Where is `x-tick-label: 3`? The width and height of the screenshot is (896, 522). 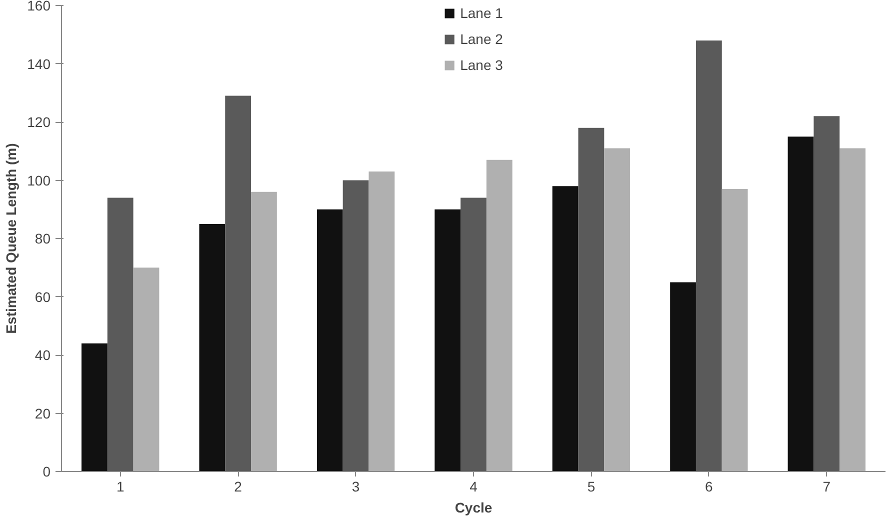
x-tick-label: 3 is located at coordinates (356, 486).